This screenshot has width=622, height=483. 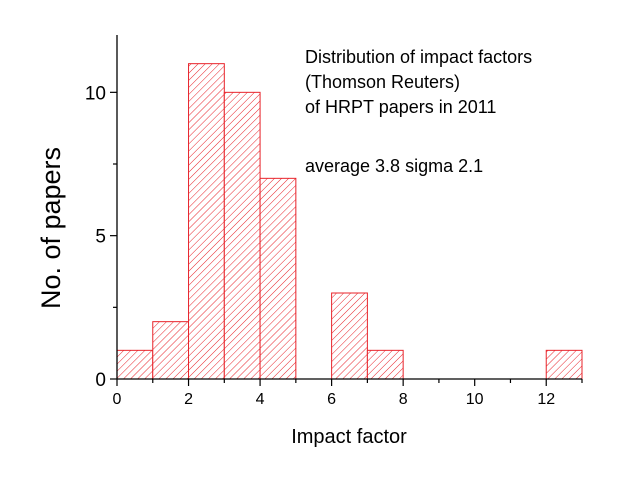 What do you see at coordinates (382, 82) in the screenshot?
I see `annotation-line-2: (Thomson Reuters)` at bounding box center [382, 82].